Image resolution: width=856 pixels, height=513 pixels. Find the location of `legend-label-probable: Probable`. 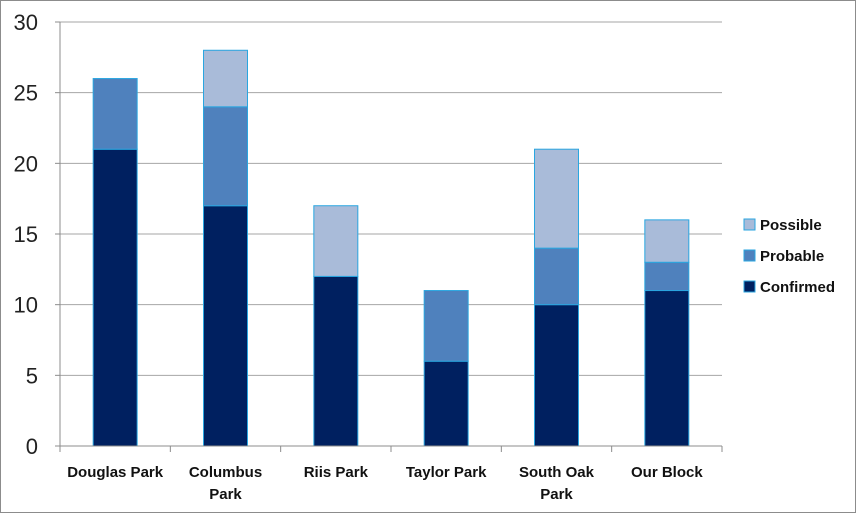

legend-label-probable: Probable is located at coordinates (792, 256).